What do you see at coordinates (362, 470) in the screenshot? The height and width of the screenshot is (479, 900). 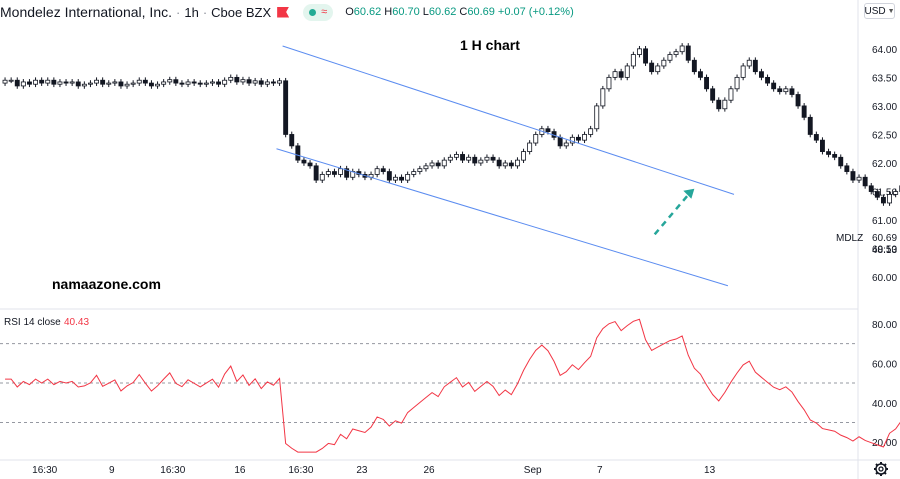 I see `x-tick-label: 23` at bounding box center [362, 470].